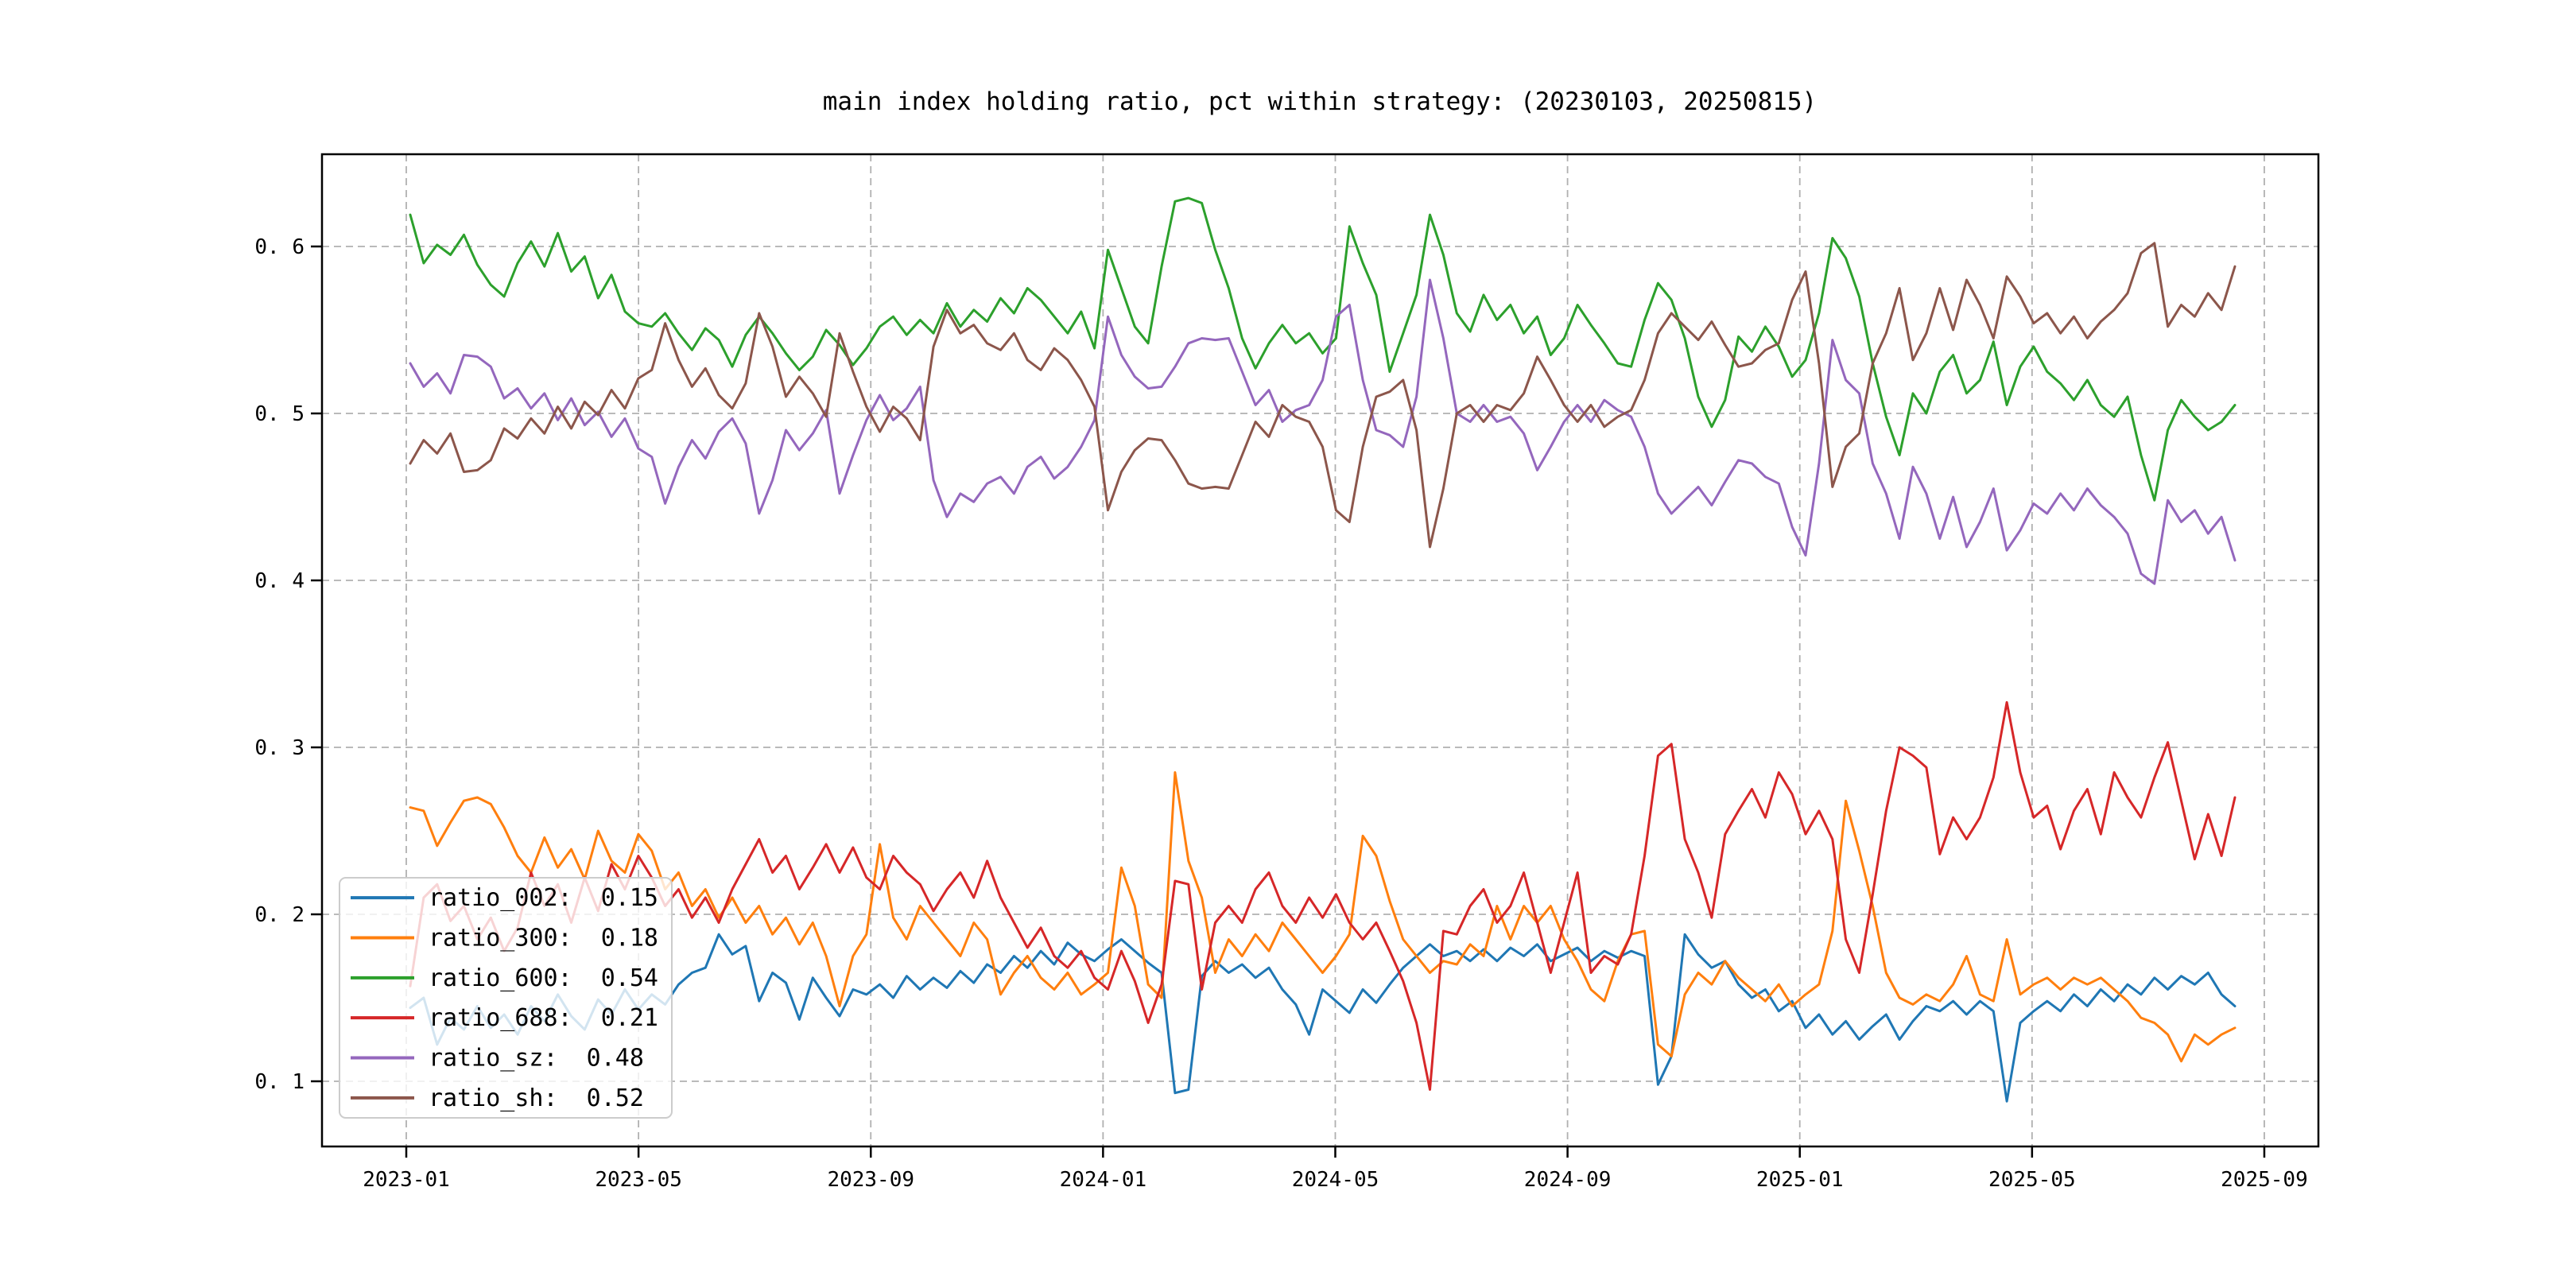 The width and height of the screenshot is (2576, 1288). I want to click on legend-label-ratio_002: ratio_002: 0.15, so click(543, 898).